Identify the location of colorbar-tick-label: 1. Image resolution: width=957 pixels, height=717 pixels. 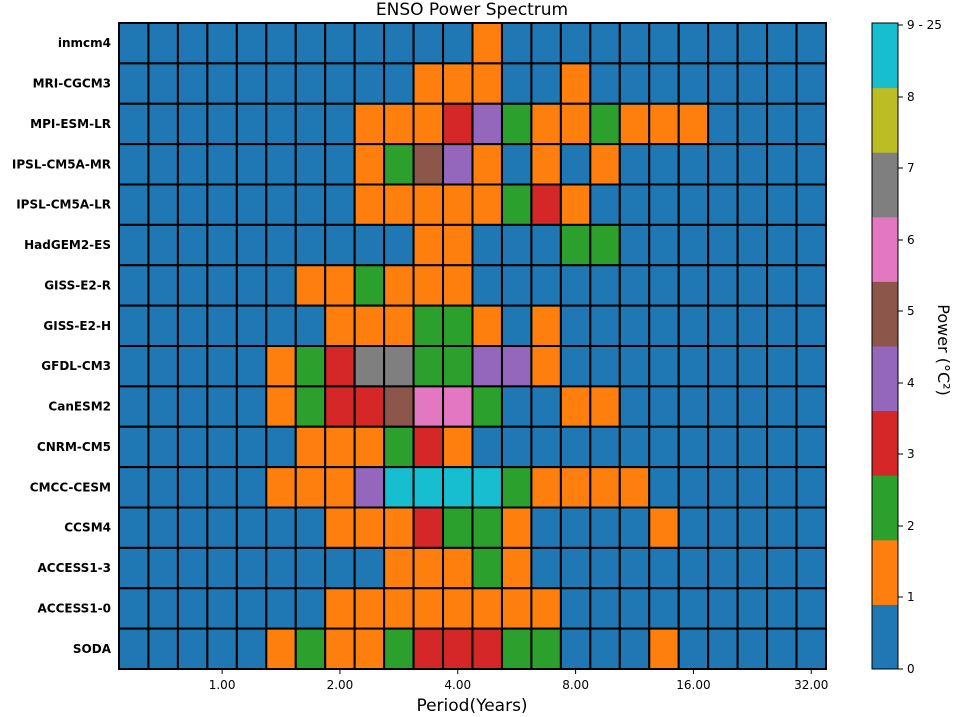
(911, 597).